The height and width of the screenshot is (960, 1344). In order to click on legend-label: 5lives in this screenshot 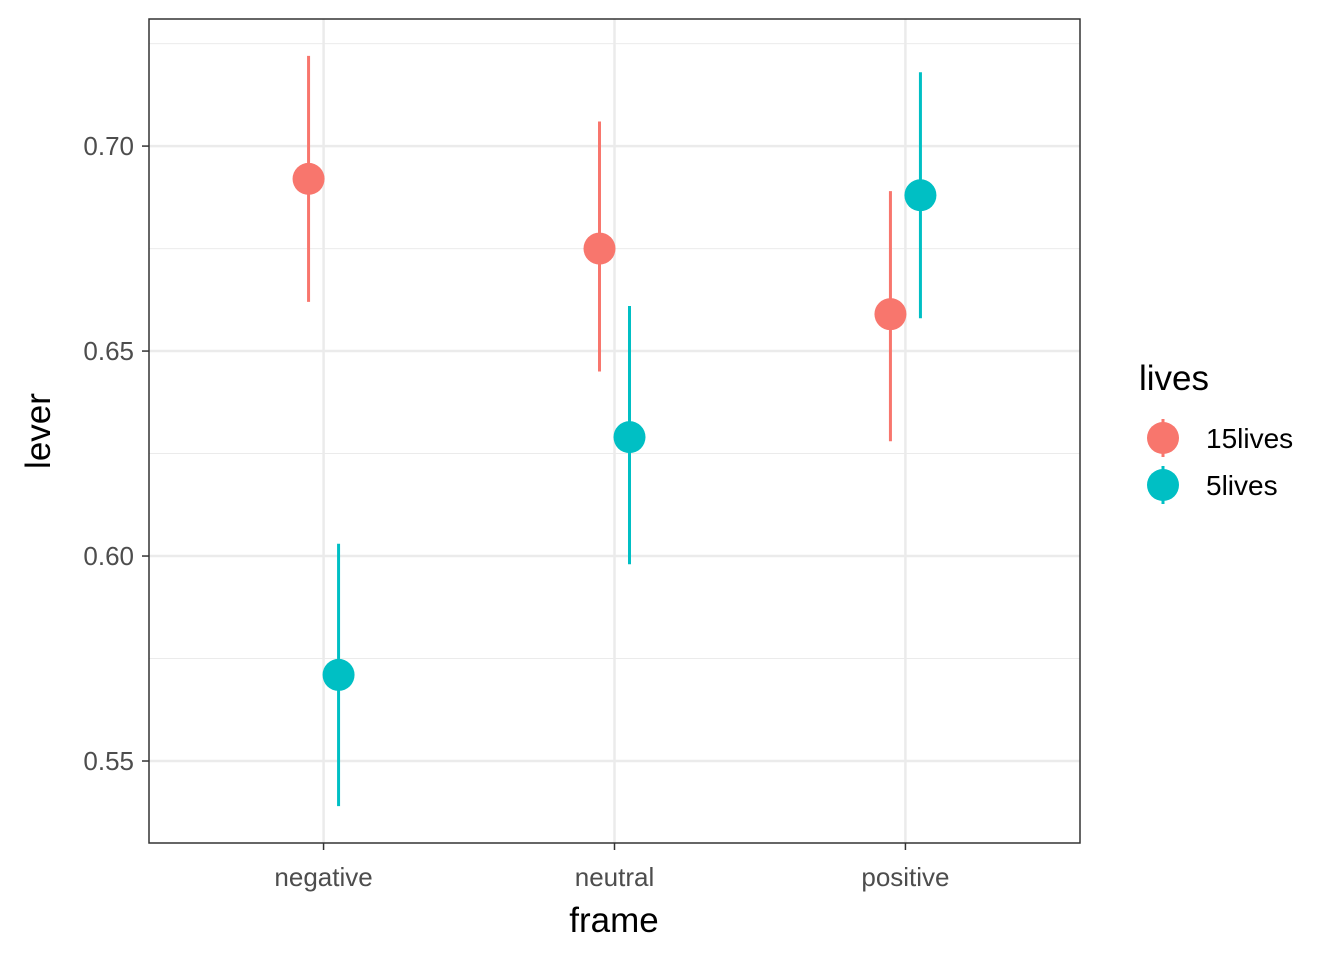, I will do `click(1242, 485)`.